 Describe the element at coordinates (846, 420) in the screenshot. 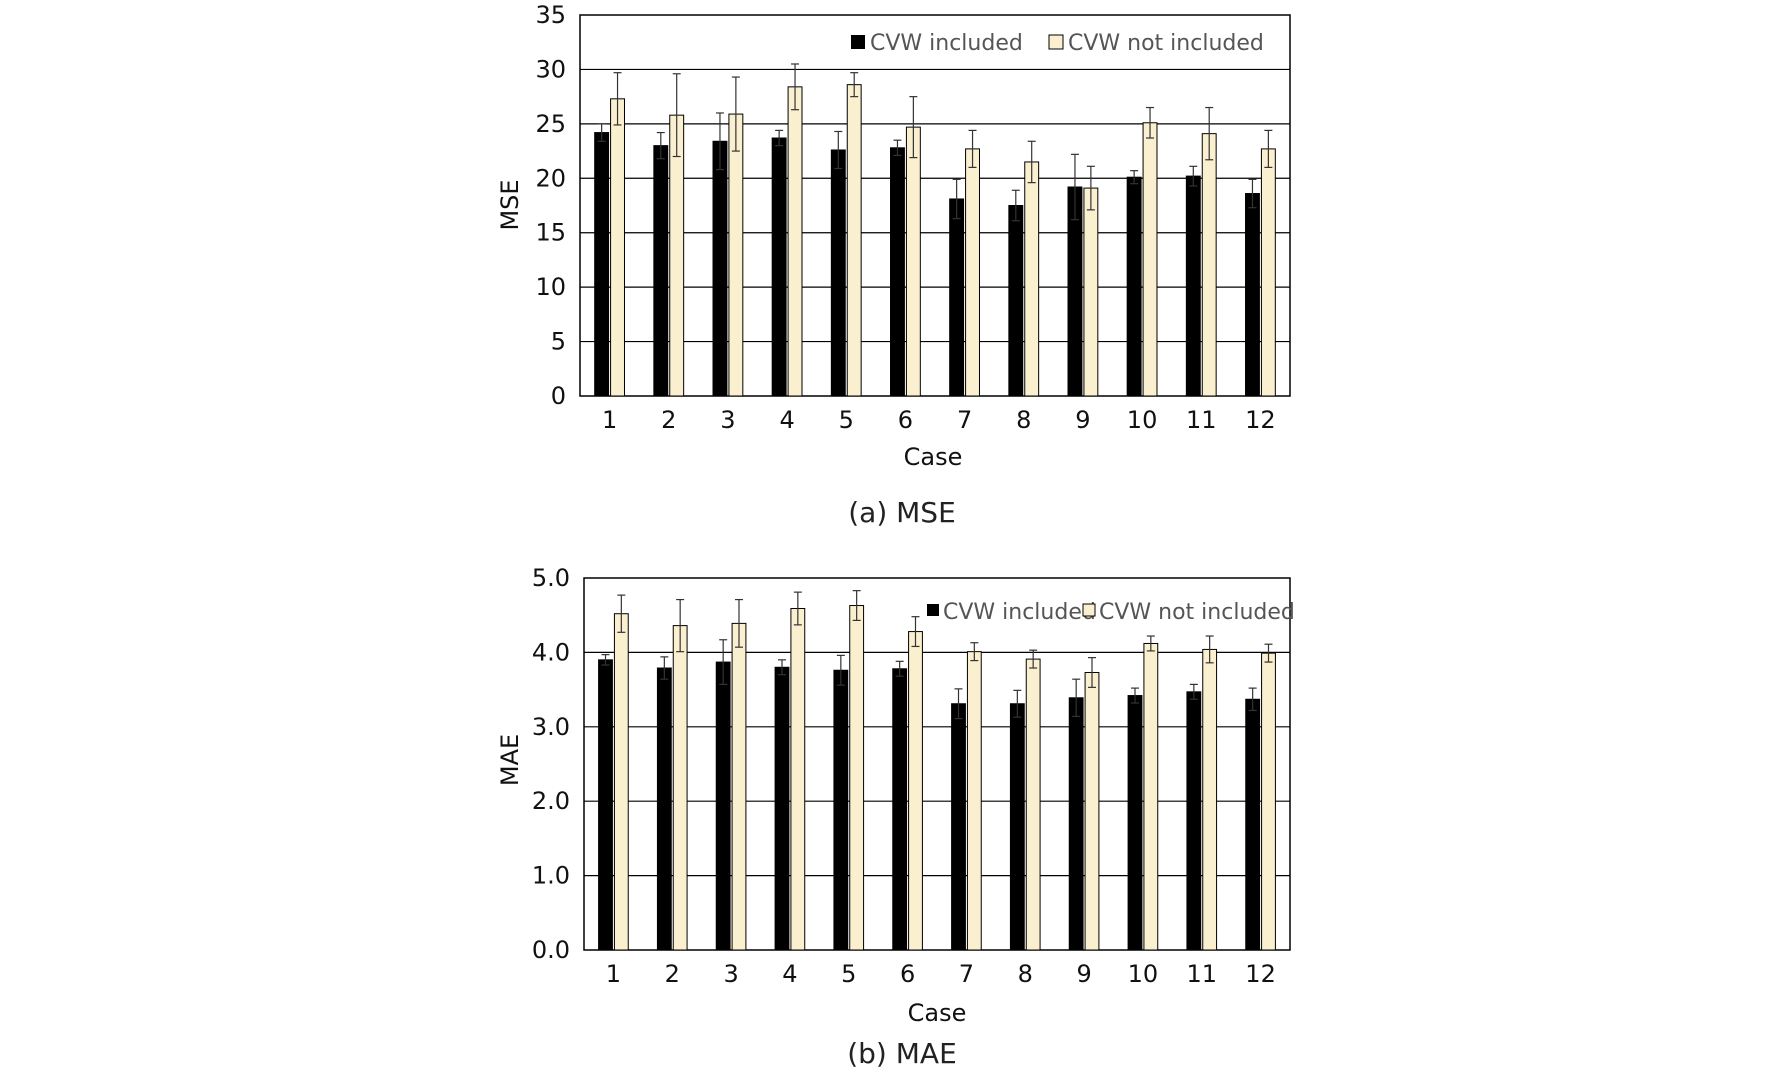

I see `mse-x-tick-label: 5` at that location.